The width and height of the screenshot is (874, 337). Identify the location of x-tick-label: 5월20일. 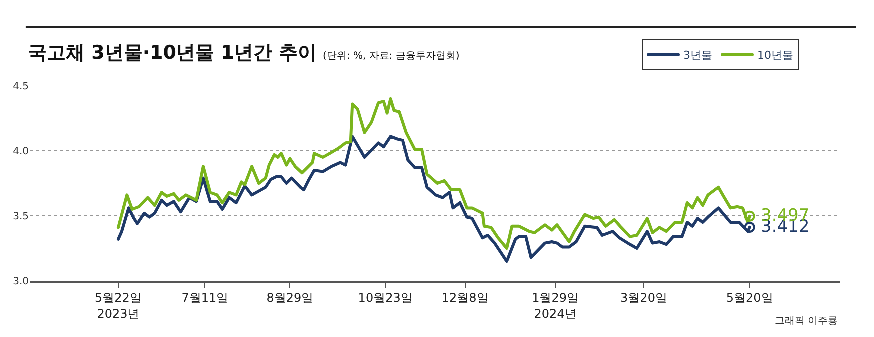
(750, 298).